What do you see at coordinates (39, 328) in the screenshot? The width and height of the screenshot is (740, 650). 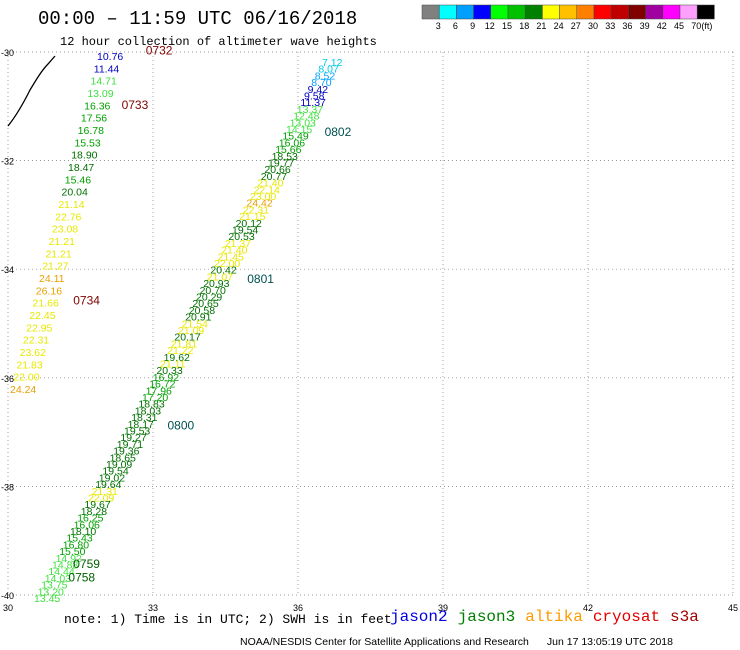 I see `west-track-value: 22.95` at bounding box center [39, 328].